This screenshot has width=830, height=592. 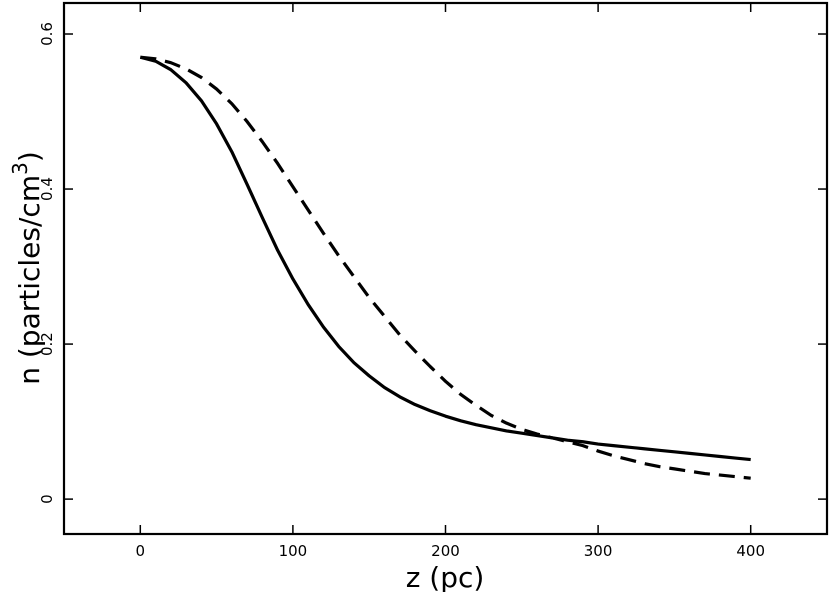 I want to click on y-axis-title-main: n (particles/cm, so click(x=29, y=280).